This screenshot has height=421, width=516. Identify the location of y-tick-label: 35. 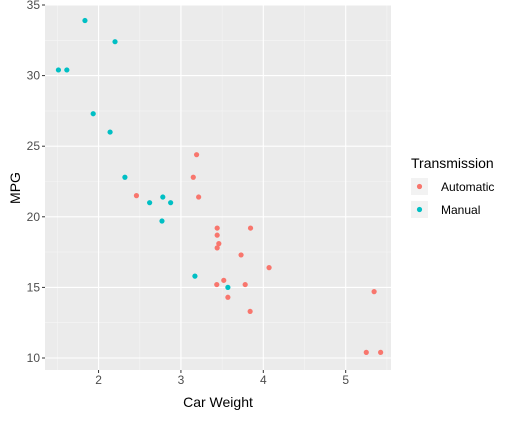
(34, 6).